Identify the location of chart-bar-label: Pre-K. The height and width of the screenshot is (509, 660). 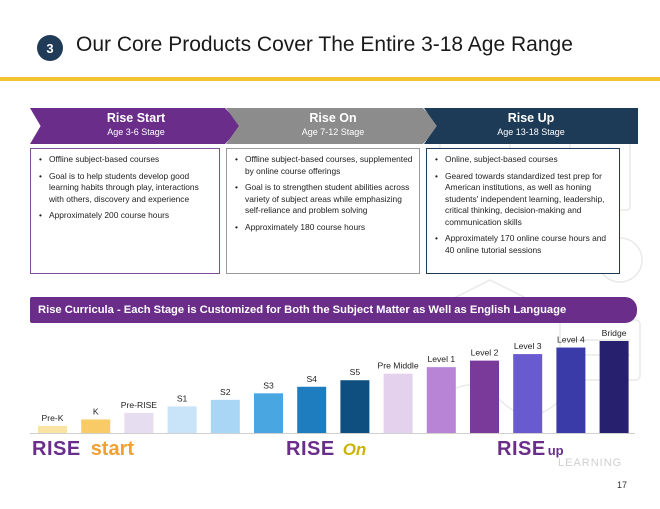
(53, 418).